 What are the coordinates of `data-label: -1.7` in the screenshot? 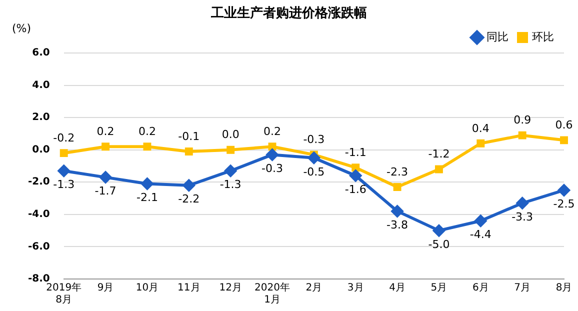 It's located at (105, 191).